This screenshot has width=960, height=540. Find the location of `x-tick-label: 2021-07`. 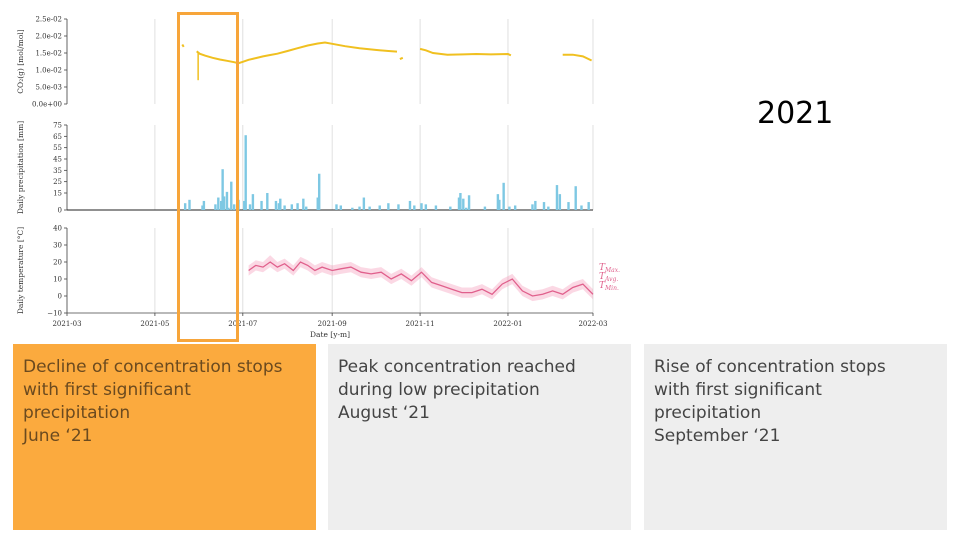

x-tick-label: 2021-07 is located at coordinates (242, 324).